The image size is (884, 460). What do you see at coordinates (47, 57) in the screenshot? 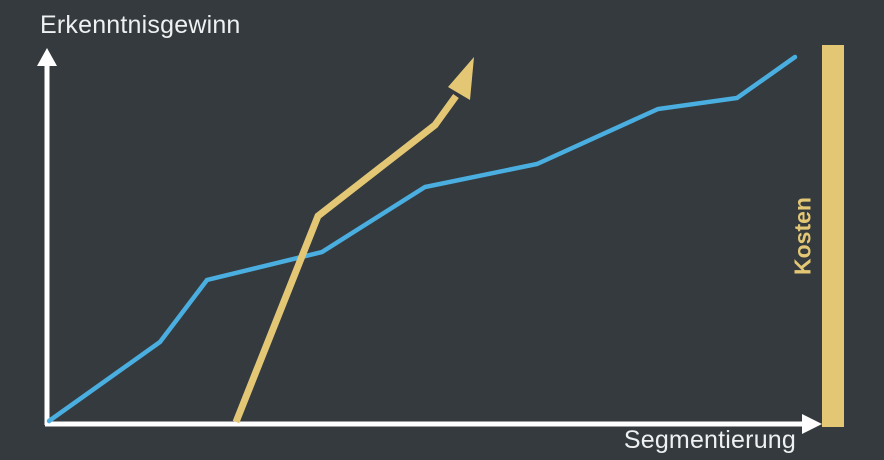
I see `y-axis-arrowhead` at bounding box center [47, 57].